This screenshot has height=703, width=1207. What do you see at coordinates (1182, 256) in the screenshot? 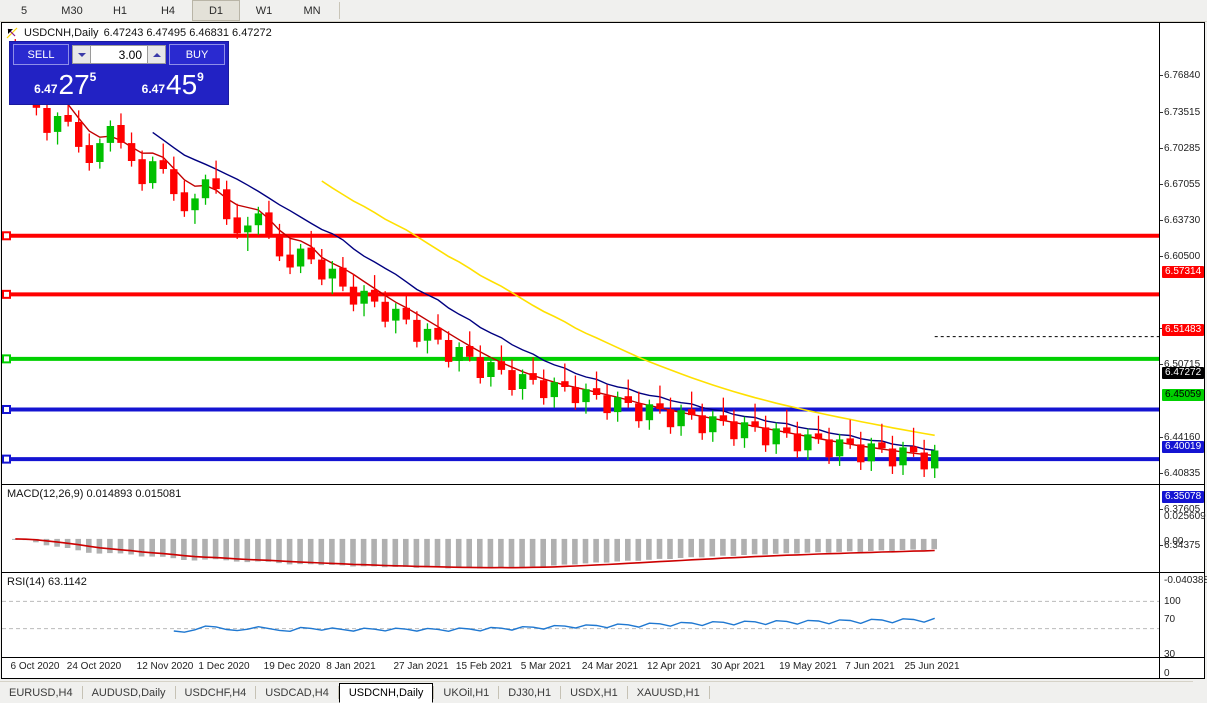
I see `price-axis-tick: 6.60500` at bounding box center [1182, 256].